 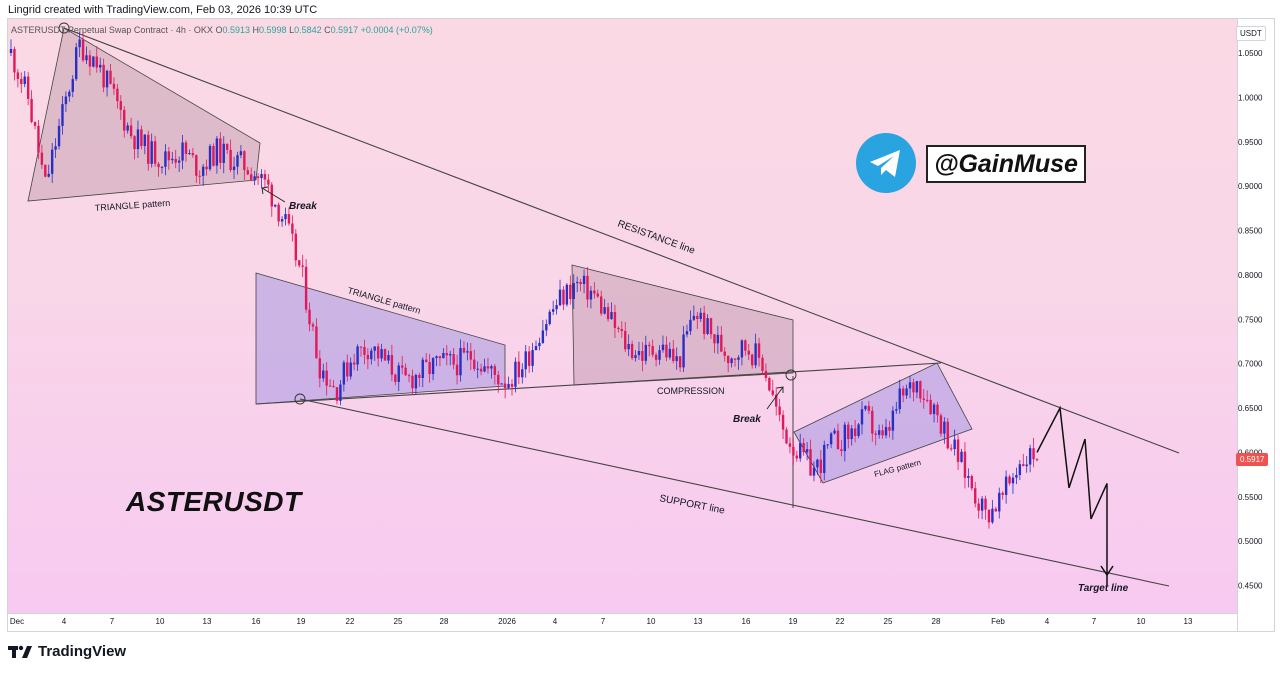 What do you see at coordinates (1103, 588) in the screenshot?
I see `label-target-line: Target line` at bounding box center [1103, 588].